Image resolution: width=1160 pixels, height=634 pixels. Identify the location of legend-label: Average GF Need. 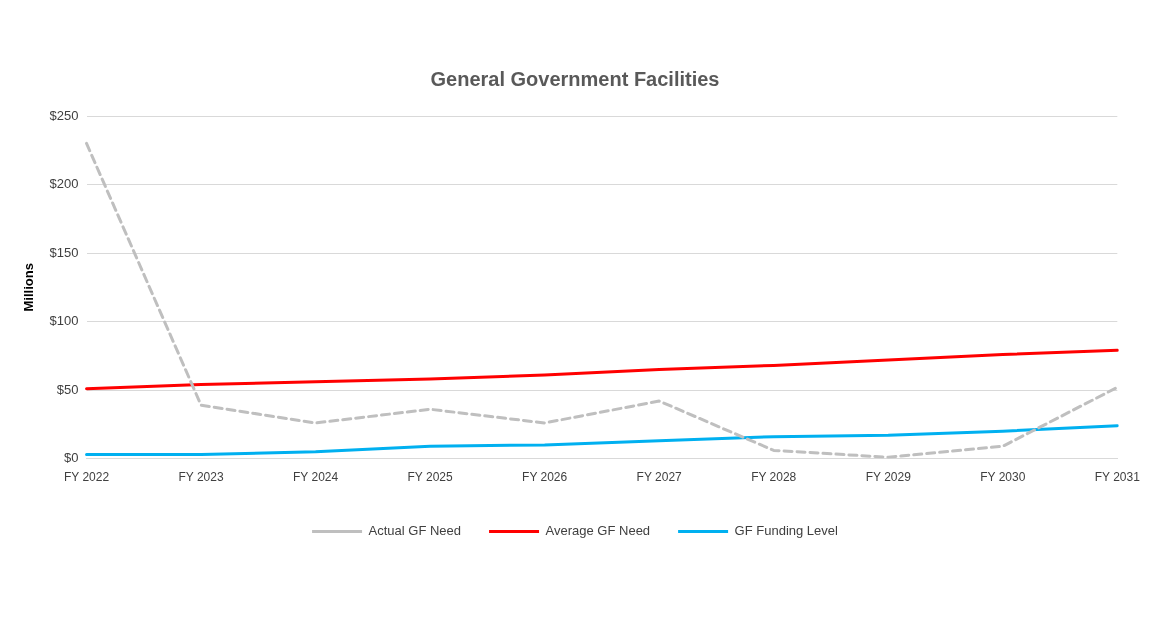
(598, 531).